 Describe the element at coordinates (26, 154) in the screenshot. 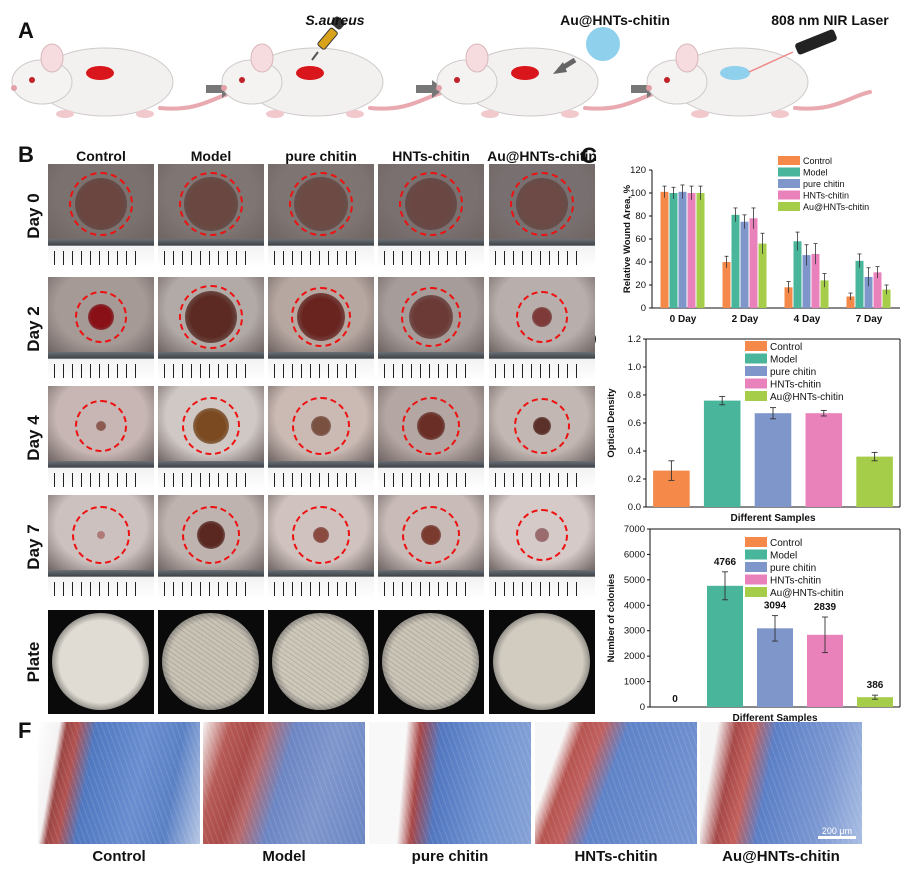

I see `panel-letter-b: B` at that location.